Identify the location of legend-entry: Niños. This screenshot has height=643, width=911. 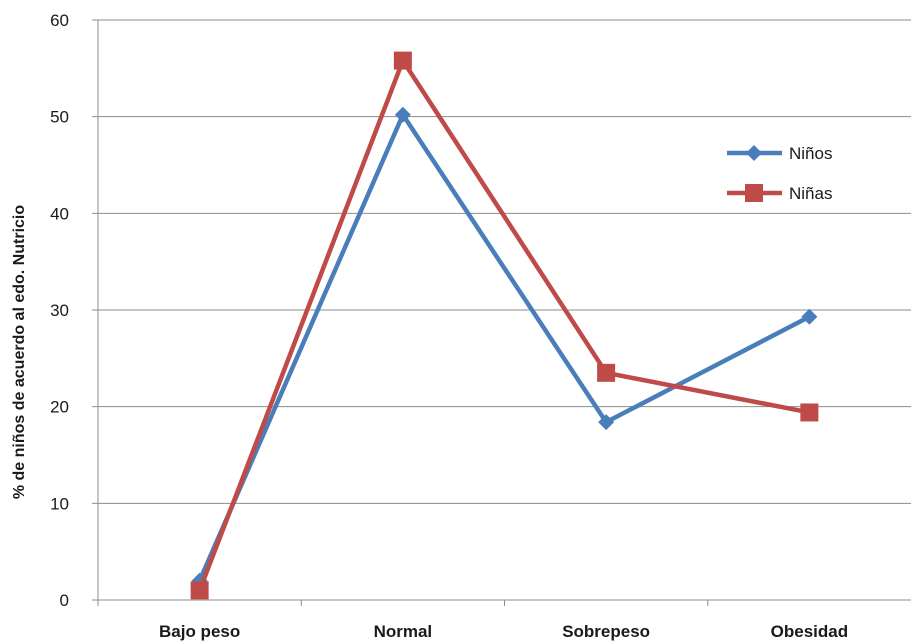
(779, 153).